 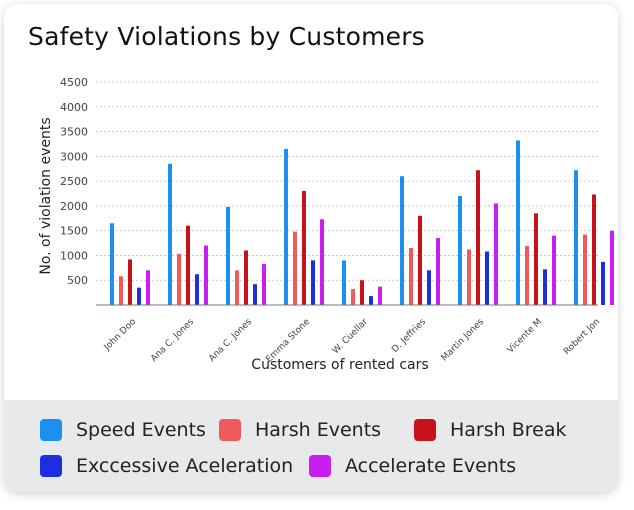 What do you see at coordinates (508, 430) in the screenshot?
I see `legend-label: Harsh Break` at bounding box center [508, 430].